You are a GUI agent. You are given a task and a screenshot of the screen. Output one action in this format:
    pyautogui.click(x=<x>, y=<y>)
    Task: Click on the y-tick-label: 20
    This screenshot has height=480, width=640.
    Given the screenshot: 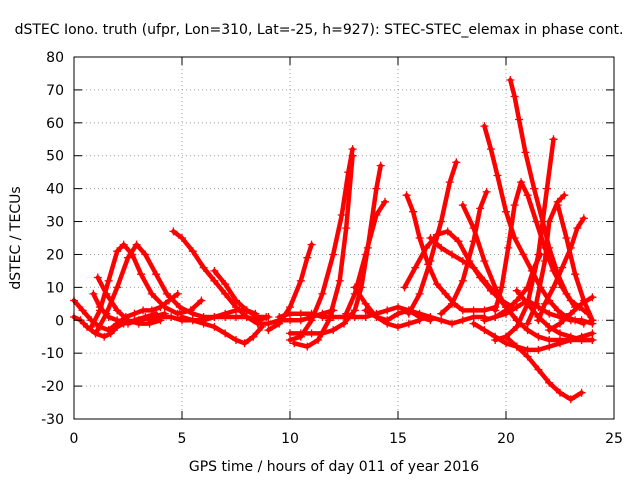 What is the action you would take?
    pyautogui.click(x=55, y=255)
    